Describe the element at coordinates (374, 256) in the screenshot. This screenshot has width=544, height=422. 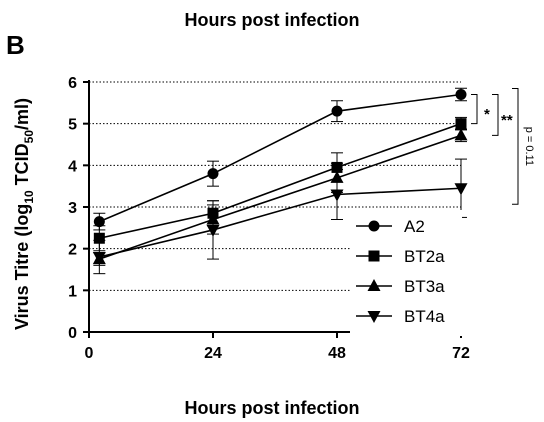
I see `legend-marker-bt2a` at that location.